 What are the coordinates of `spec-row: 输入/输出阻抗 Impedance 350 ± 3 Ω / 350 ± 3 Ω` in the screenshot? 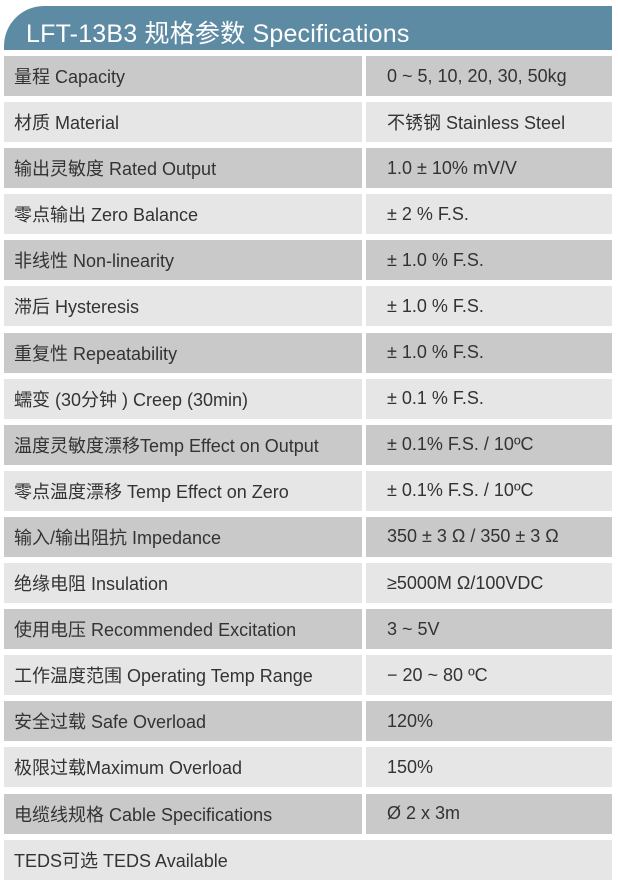 It's located at (308, 536).